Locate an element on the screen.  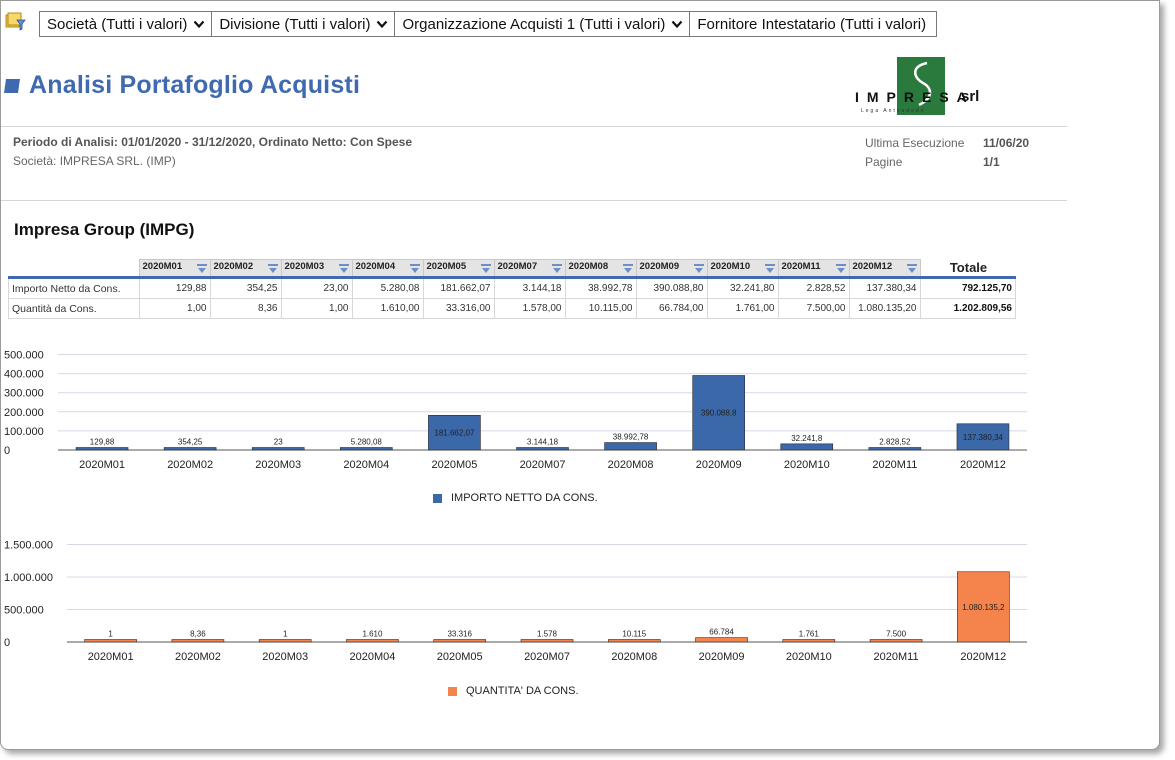
x-tick-label: 2020M08 is located at coordinates (634, 657).